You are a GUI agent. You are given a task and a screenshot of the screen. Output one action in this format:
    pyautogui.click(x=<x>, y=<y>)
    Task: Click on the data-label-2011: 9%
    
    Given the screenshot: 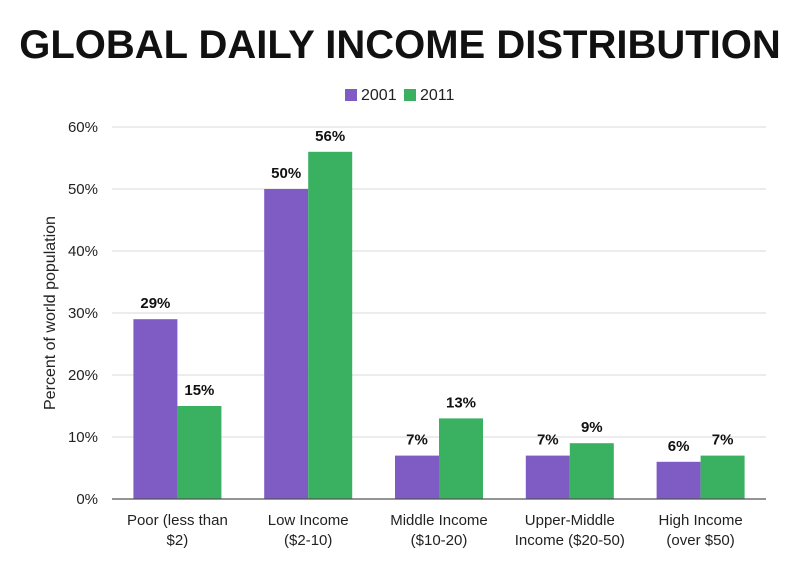 What is the action you would take?
    pyautogui.click(x=592, y=427)
    